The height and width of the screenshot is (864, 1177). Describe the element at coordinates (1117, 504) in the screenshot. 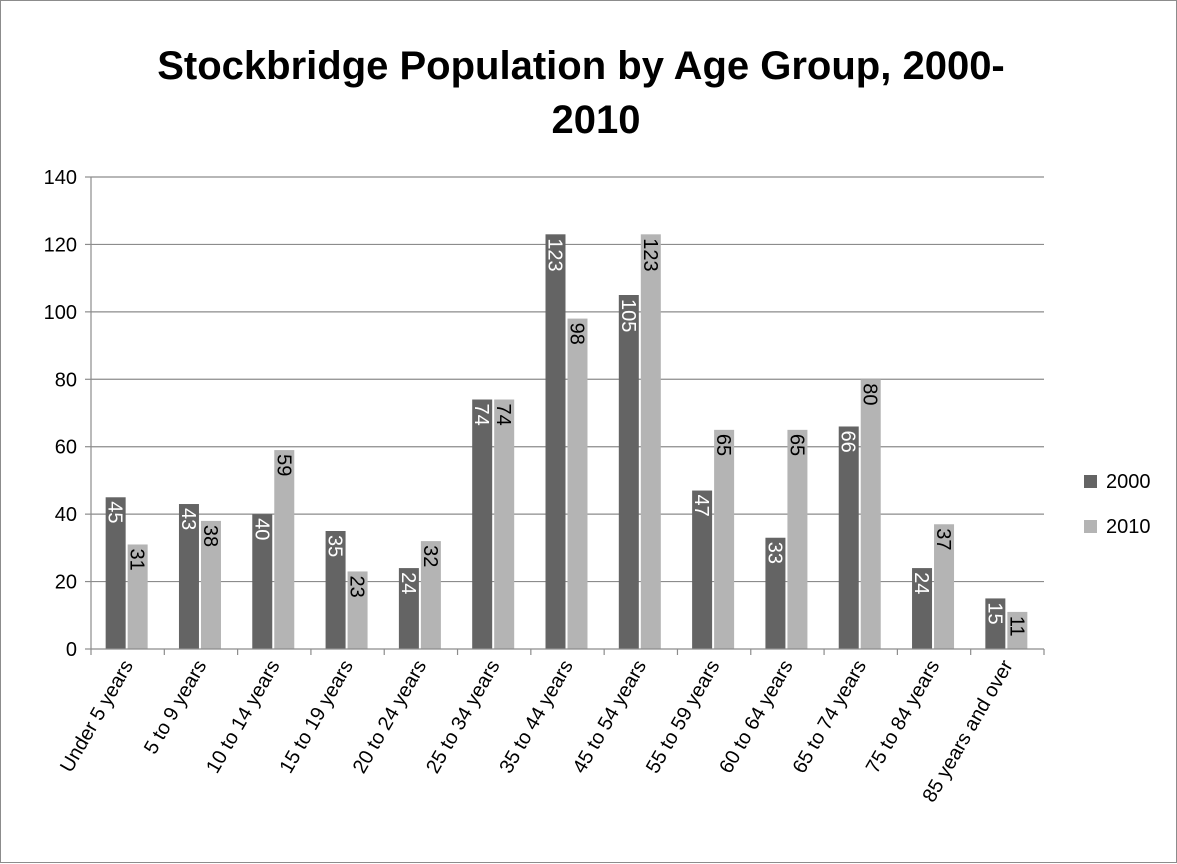

I see `legend: 2000 2010` at that location.